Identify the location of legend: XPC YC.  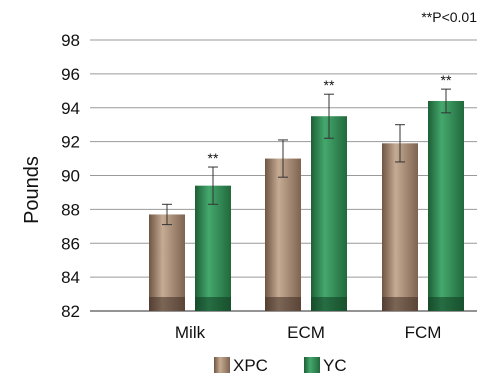
(280, 365).